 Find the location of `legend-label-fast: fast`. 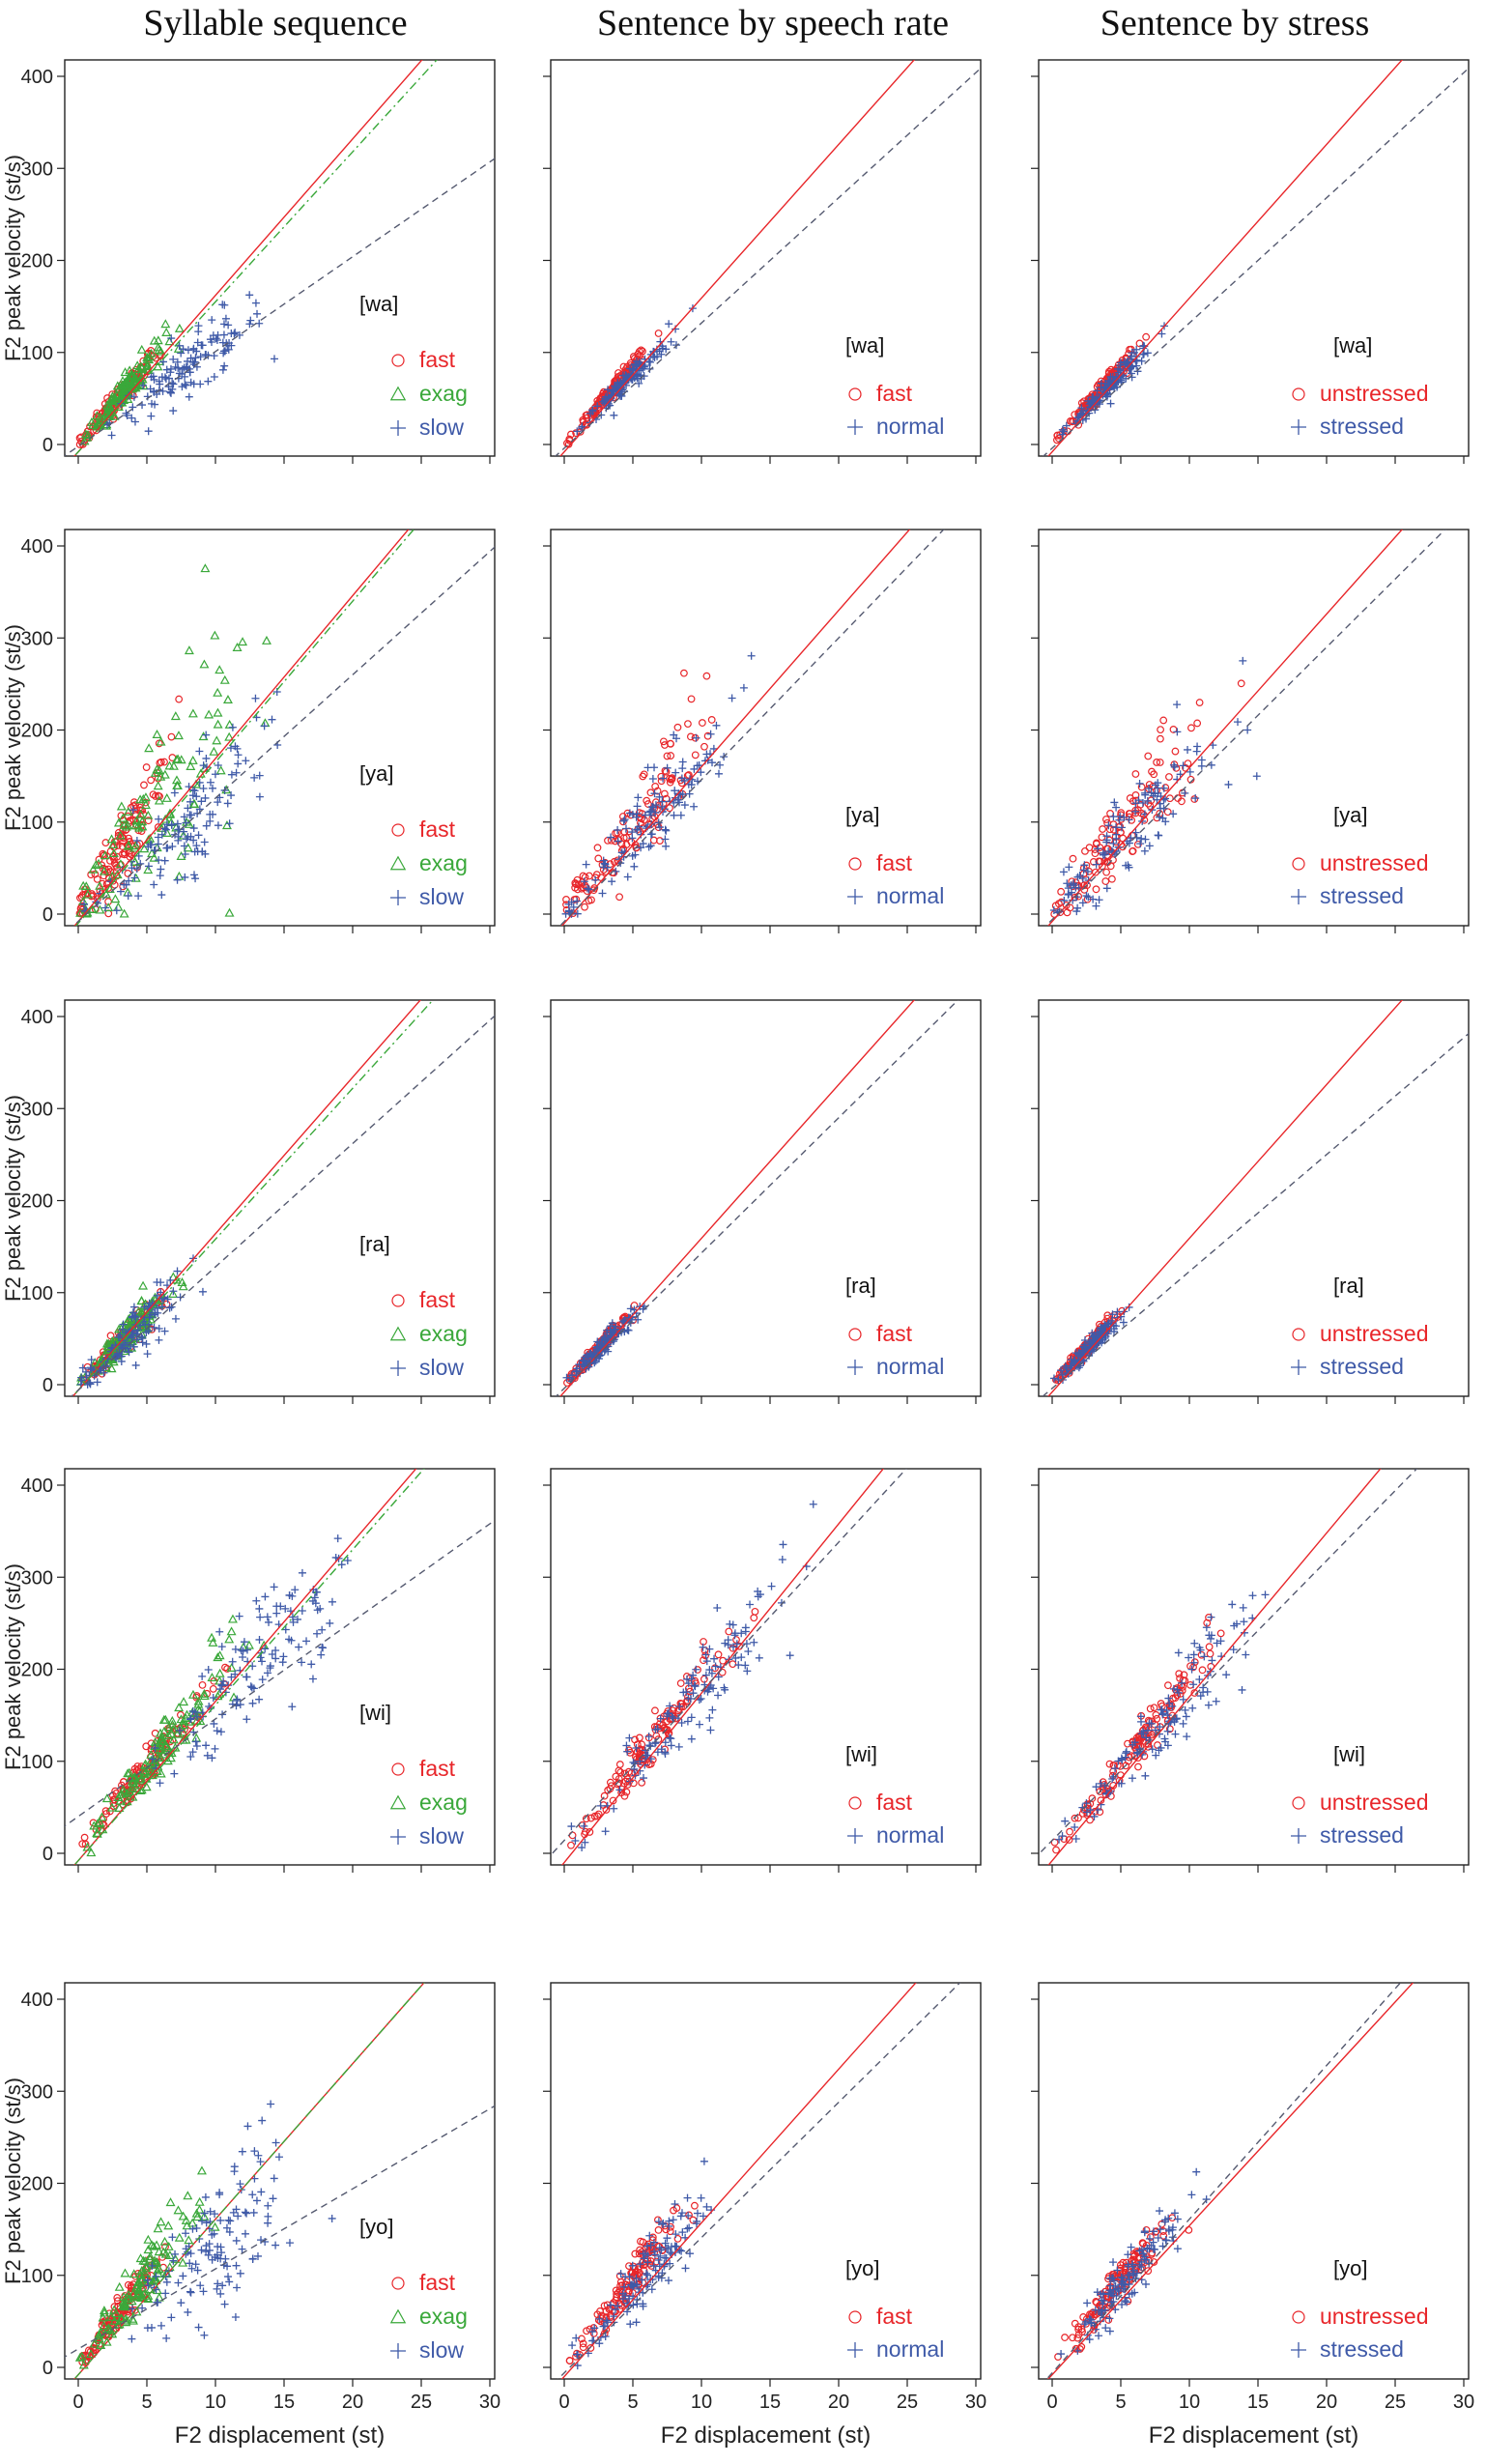

legend-label-fast: fast is located at coordinates (437, 359).